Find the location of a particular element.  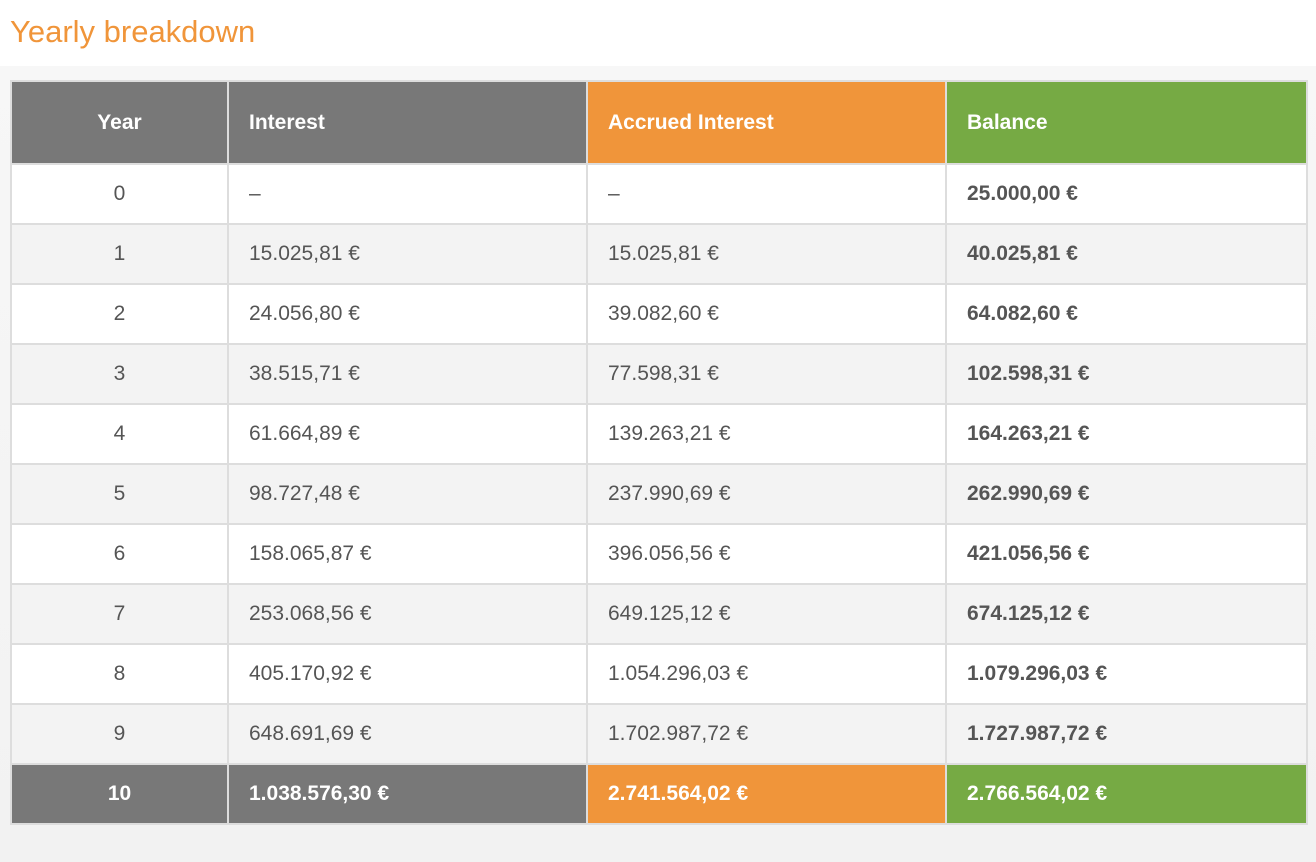

header-accrued-interest: Accrued Interest is located at coordinates (766, 122).